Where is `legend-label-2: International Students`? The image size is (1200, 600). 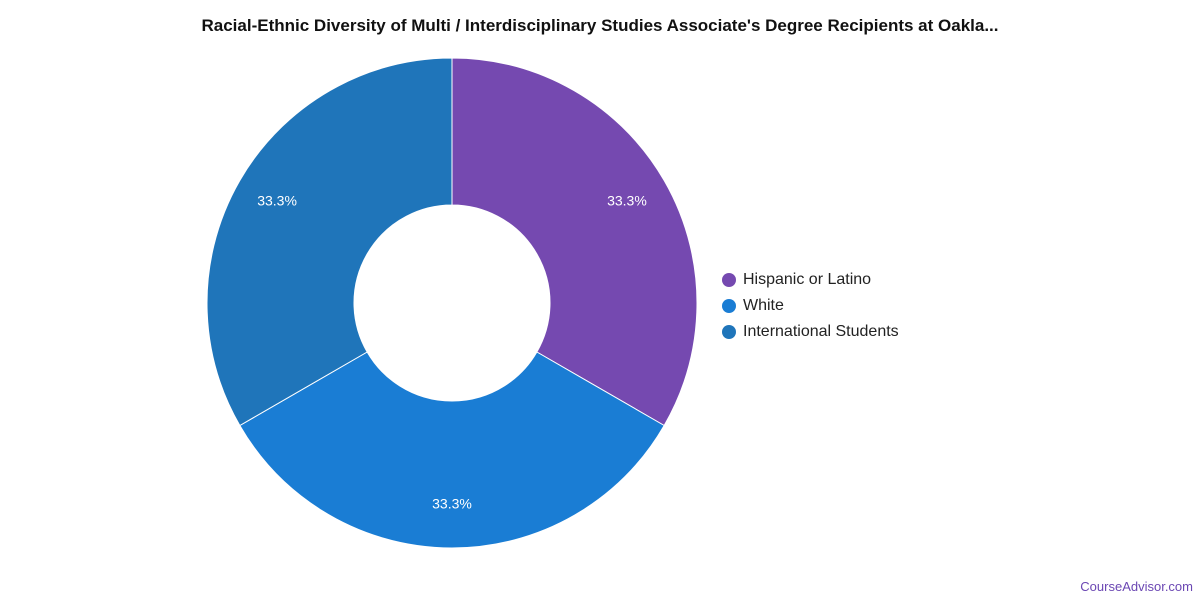 legend-label-2: International Students is located at coordinates (821, 331).